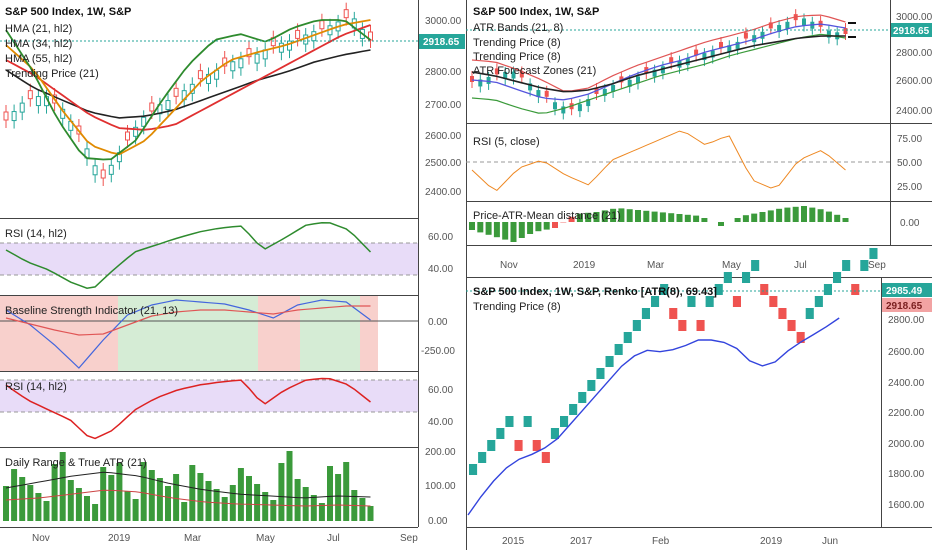 The image size is (932, 550). What do you see at coordinates (517, 57) in the screenshot?
I see `right-legend-trending-2: Trending Price (8)` at bounding box center [517, 57].